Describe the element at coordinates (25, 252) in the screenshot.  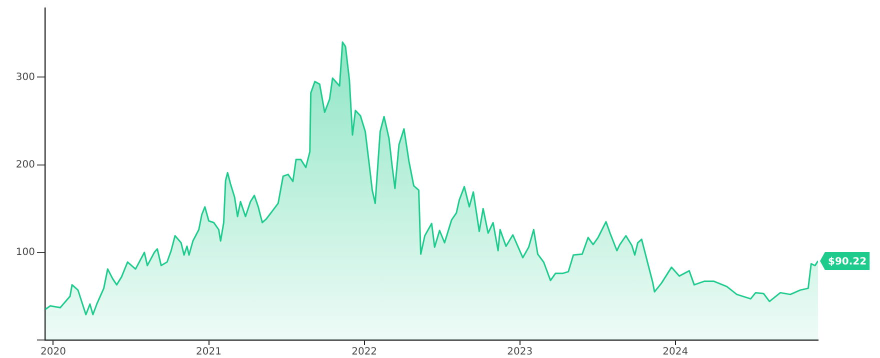
I see `y-tick-label: 100` at that location.